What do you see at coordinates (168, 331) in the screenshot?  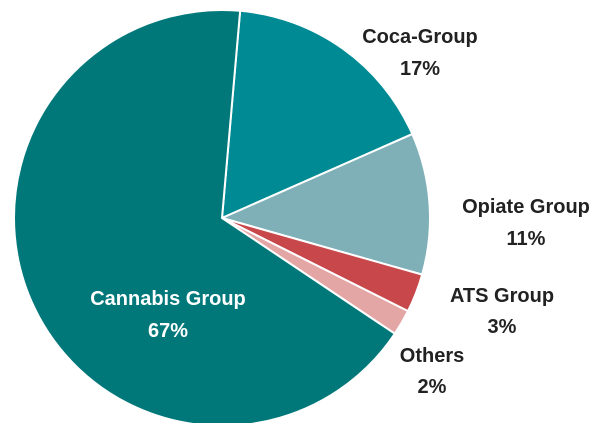 I see `slice-value-cannabis-group: 67%` at bounding box center [168, 331].